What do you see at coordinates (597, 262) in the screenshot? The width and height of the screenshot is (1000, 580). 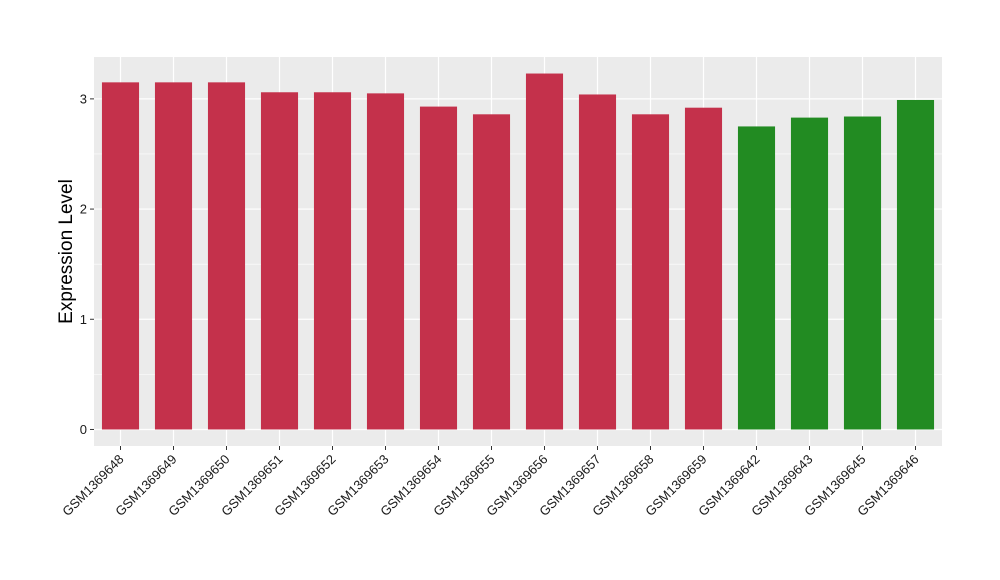 I see `bar-GSM1369657` at bounding box center [597, 262].